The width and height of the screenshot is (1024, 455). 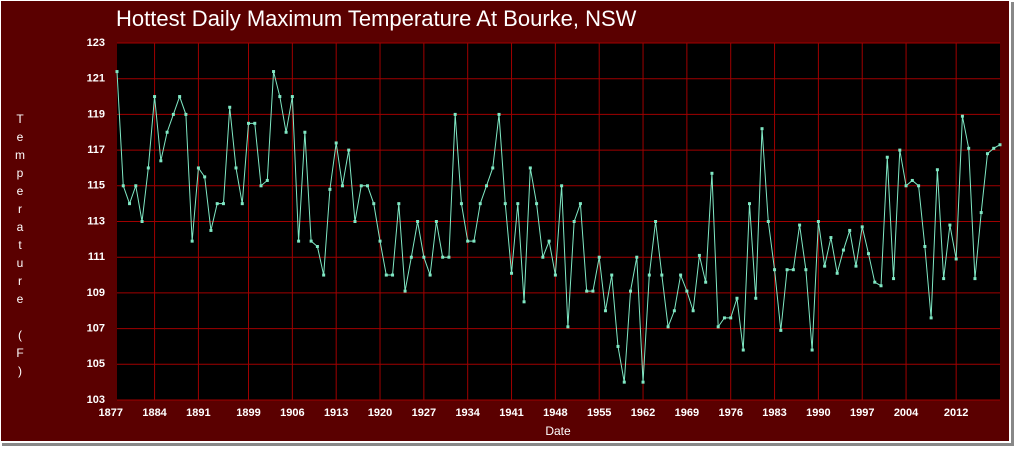 What do you see at coordinates (774, 413) in the screenshot?
I see `x-tick-label: 1983` at bounding box center [774, 413].